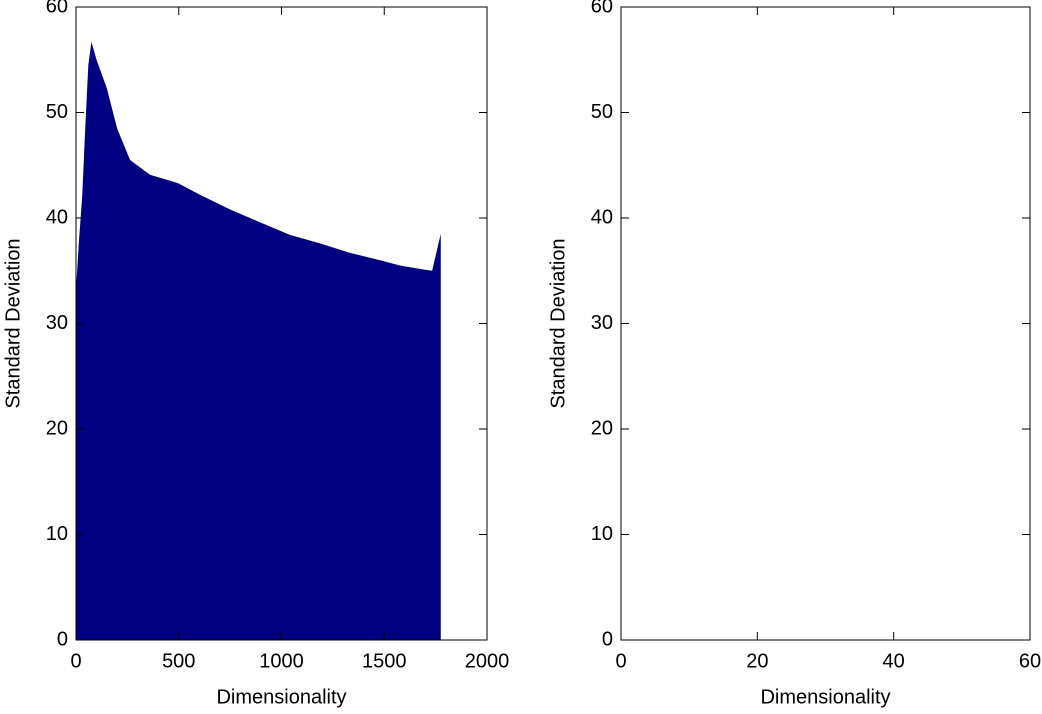  Describe the element at coordinates (1030, 661) in the screenshot. I see `x-tick-label: 60` at that location.